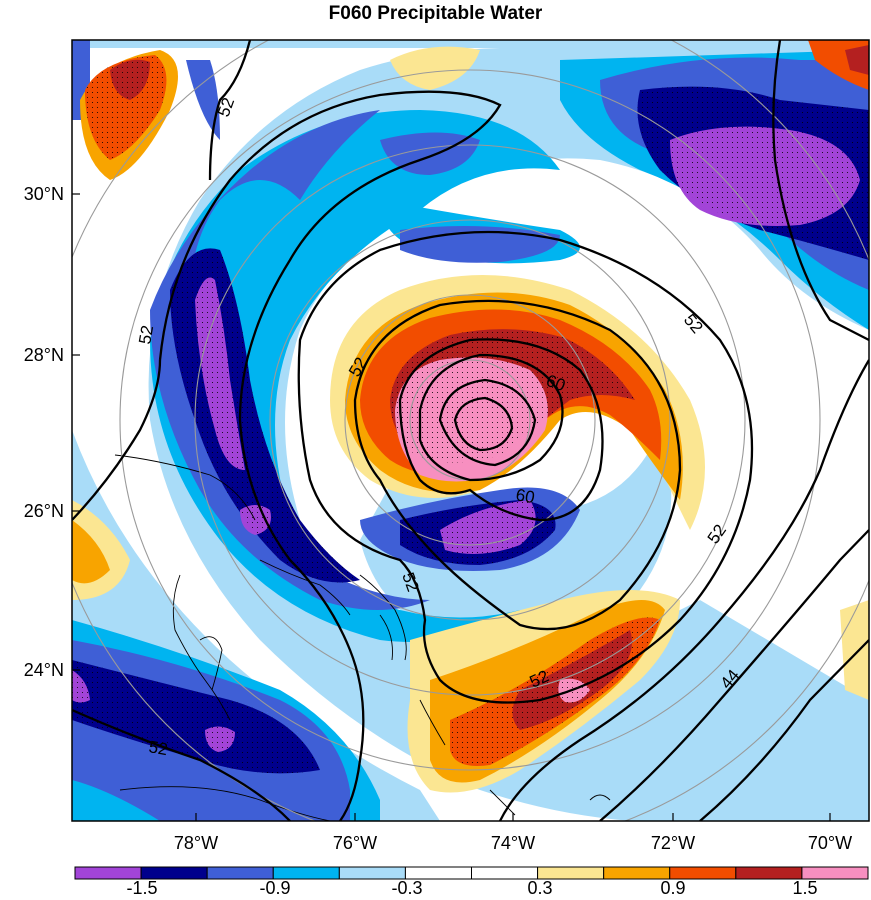  What do you see at coordinates (43, 355) in the screenshot?
I see `lat-label-28n: 28°N` at bounding box center [43, 355].